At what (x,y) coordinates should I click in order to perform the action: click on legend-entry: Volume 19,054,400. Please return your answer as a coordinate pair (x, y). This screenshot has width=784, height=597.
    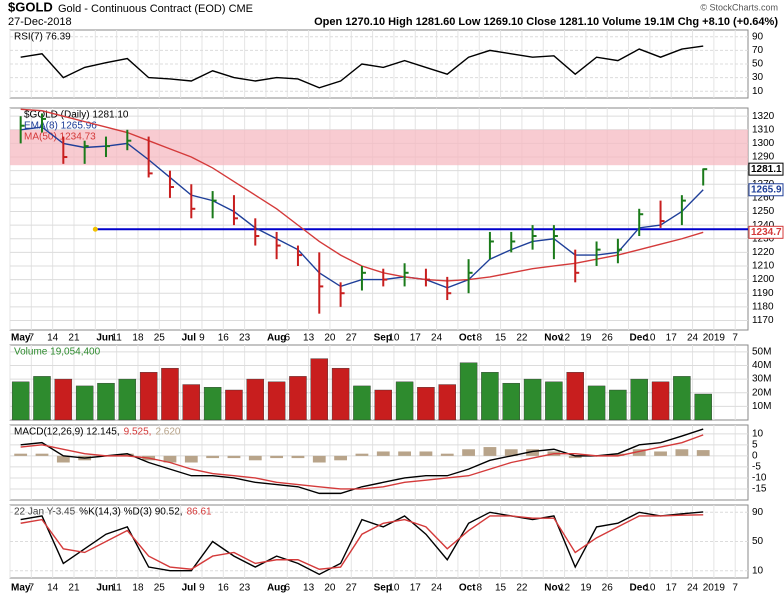
    Looking at the image, I should click on (57, 352).